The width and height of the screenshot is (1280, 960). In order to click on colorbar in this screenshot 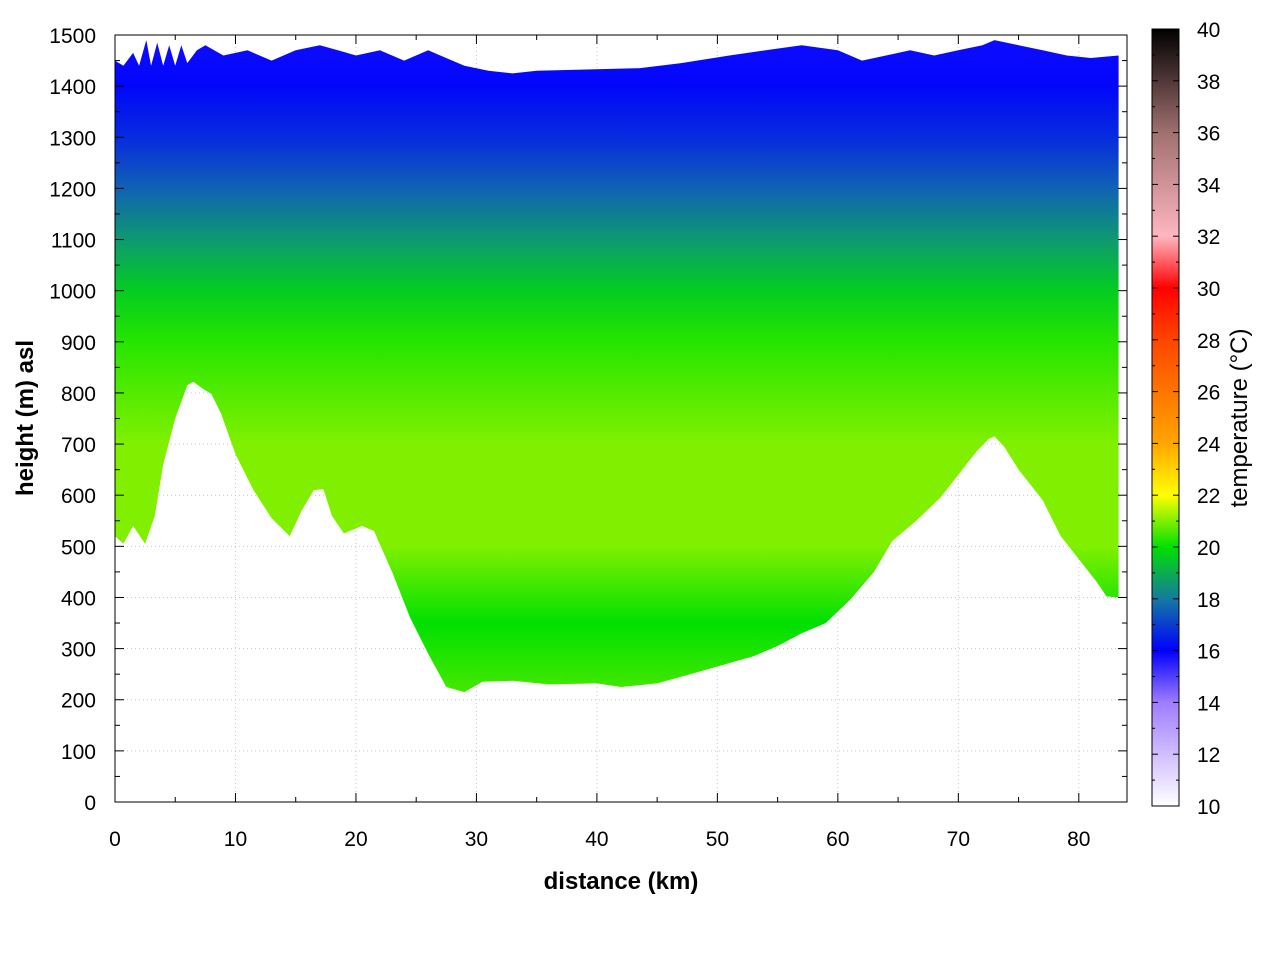, I will do `click(1165, 417)`.